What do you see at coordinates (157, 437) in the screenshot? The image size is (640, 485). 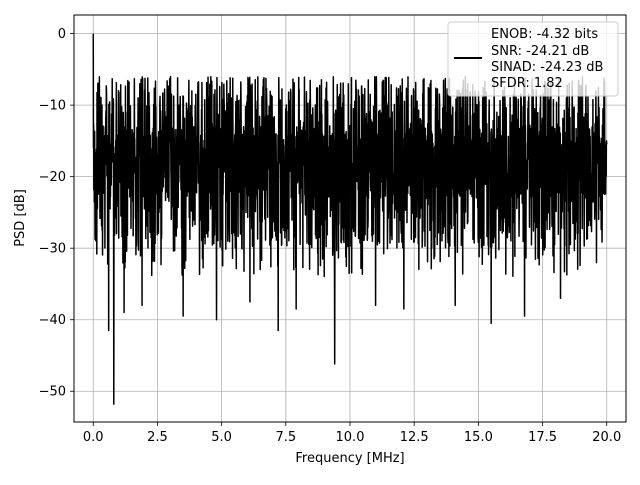 I see `x-tick-label: 2.5` at bounding box center [157, 437].